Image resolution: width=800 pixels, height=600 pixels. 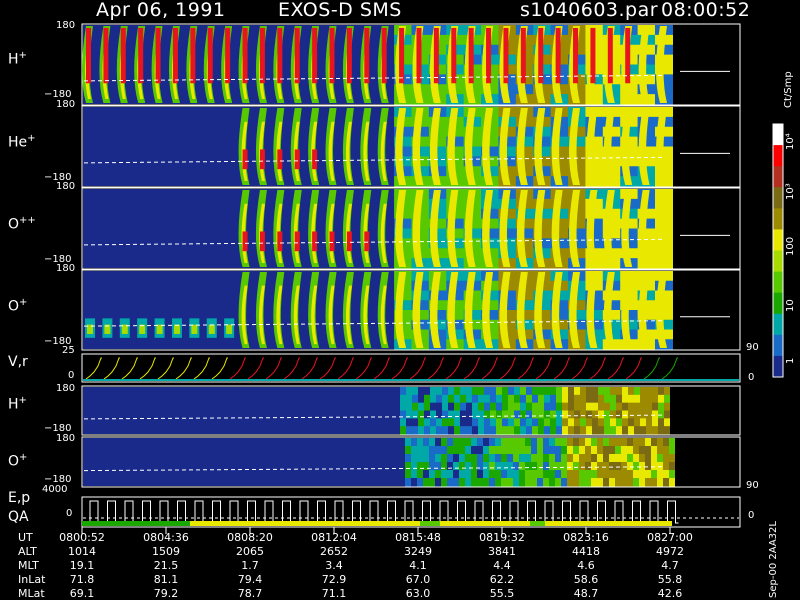 I want to click on panel-label-e-p: E,p, so click(x=19, y=498).